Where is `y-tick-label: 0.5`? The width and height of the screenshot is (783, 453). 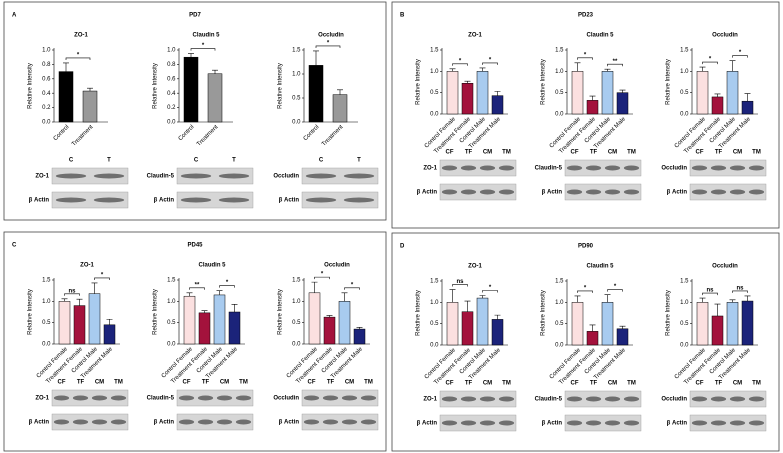 y-tick-label: 0.5 is located at coordinates (46, 323).